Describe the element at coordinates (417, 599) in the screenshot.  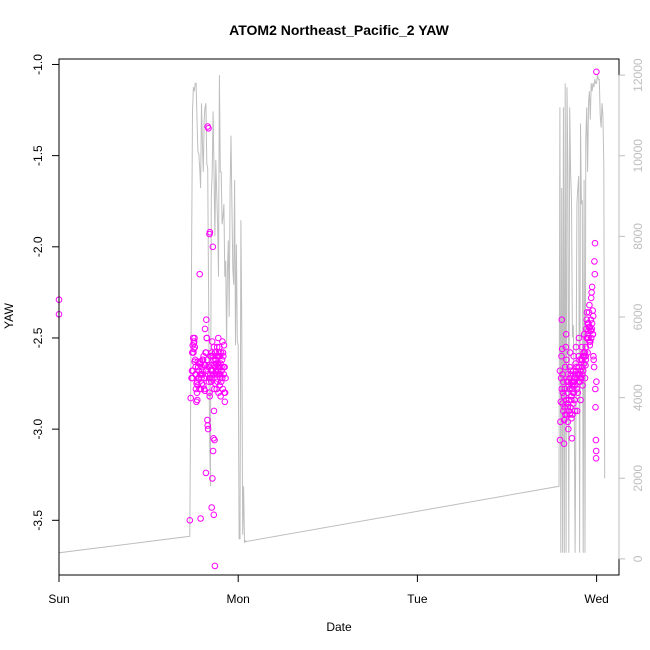
I see `x-tick-label: Tue` at that location.